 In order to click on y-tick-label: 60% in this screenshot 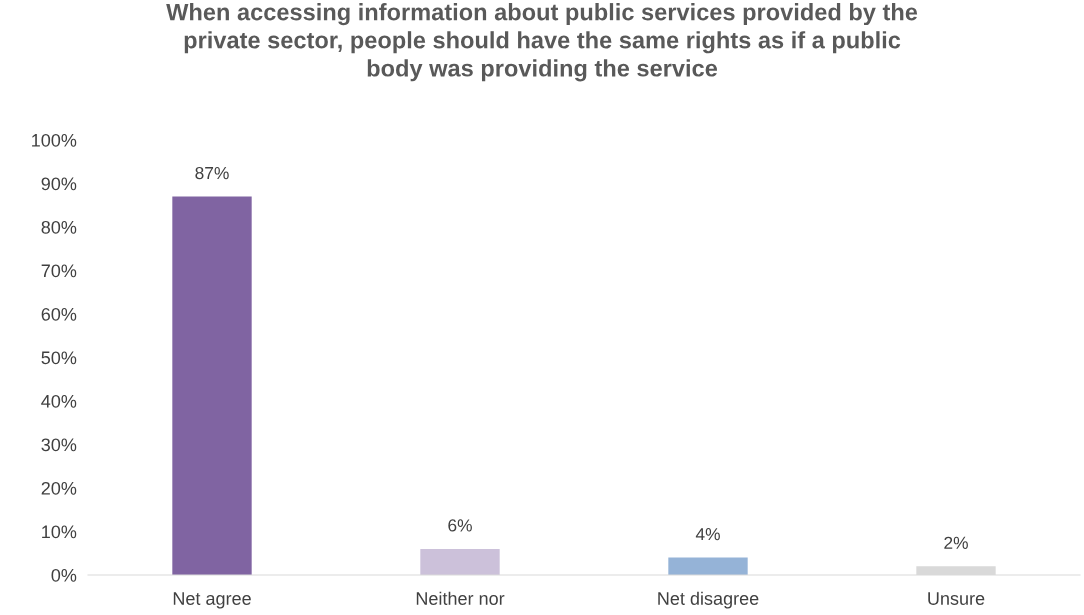, I will do `click(59, 314)`.